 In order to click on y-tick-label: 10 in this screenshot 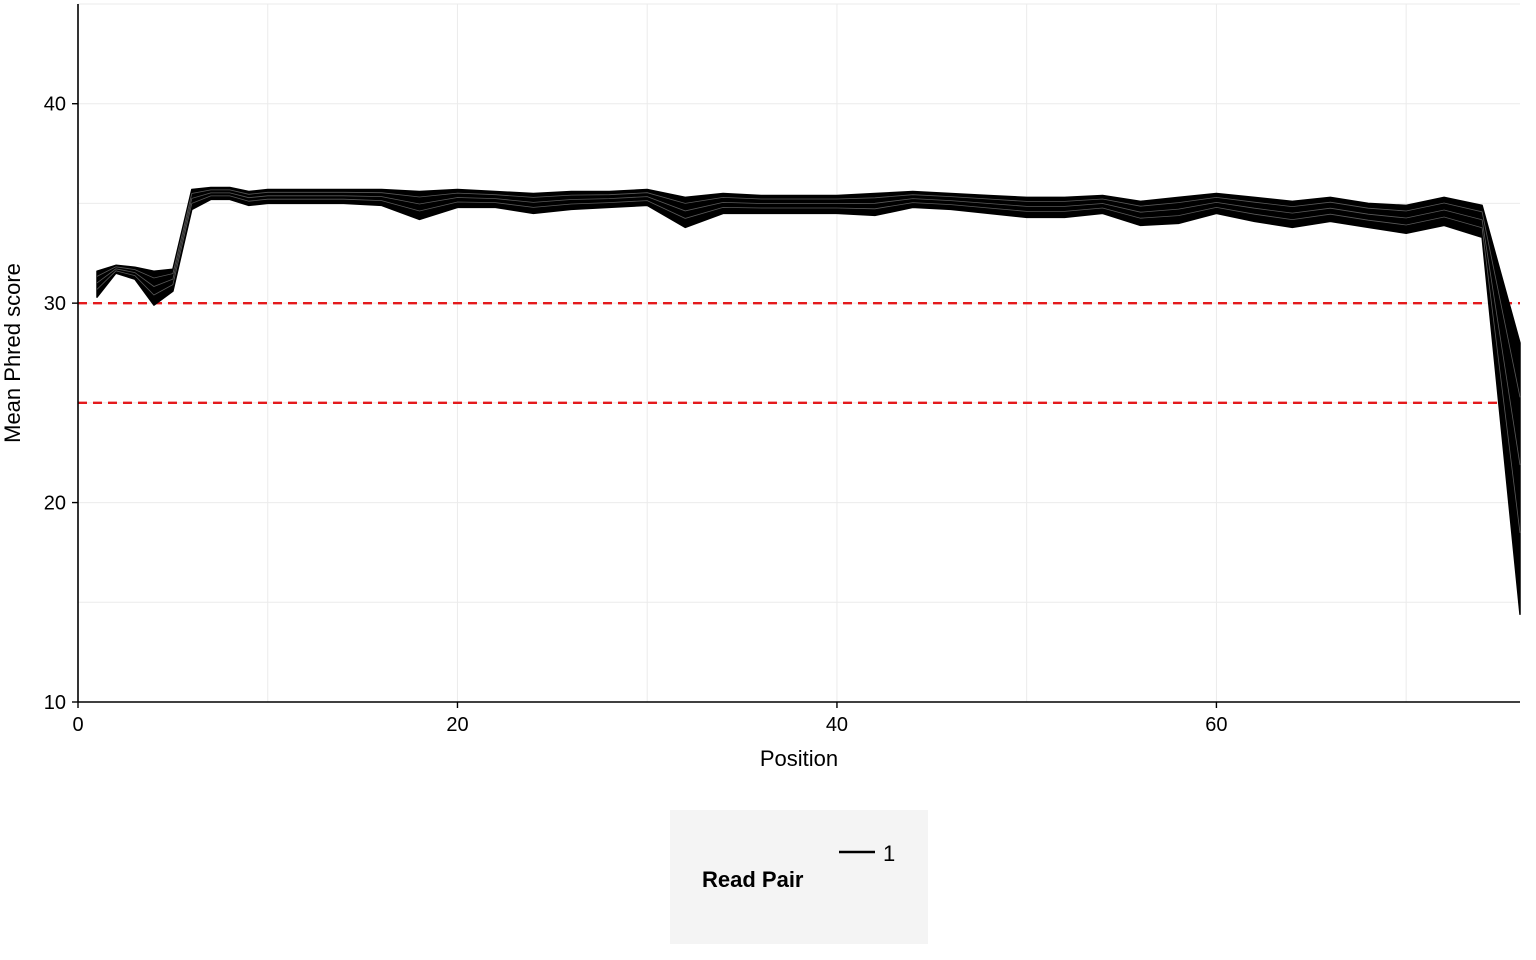, I will do `click(55, 703)`.